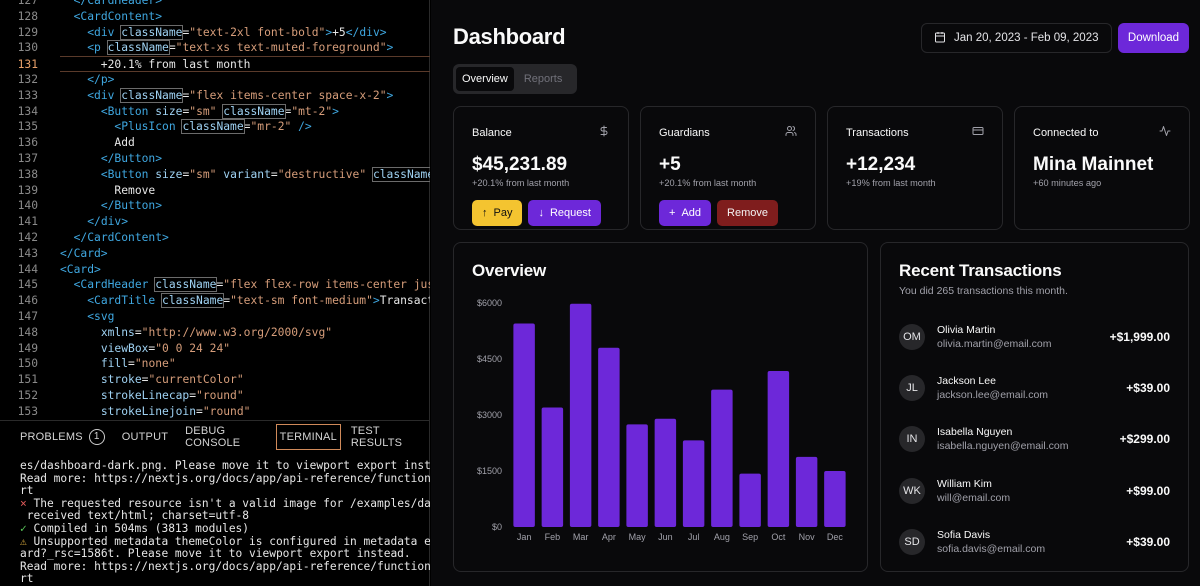  Describe the element at coordinates (27, 332) in the screenshot. I see `line-number: 148` at that location.